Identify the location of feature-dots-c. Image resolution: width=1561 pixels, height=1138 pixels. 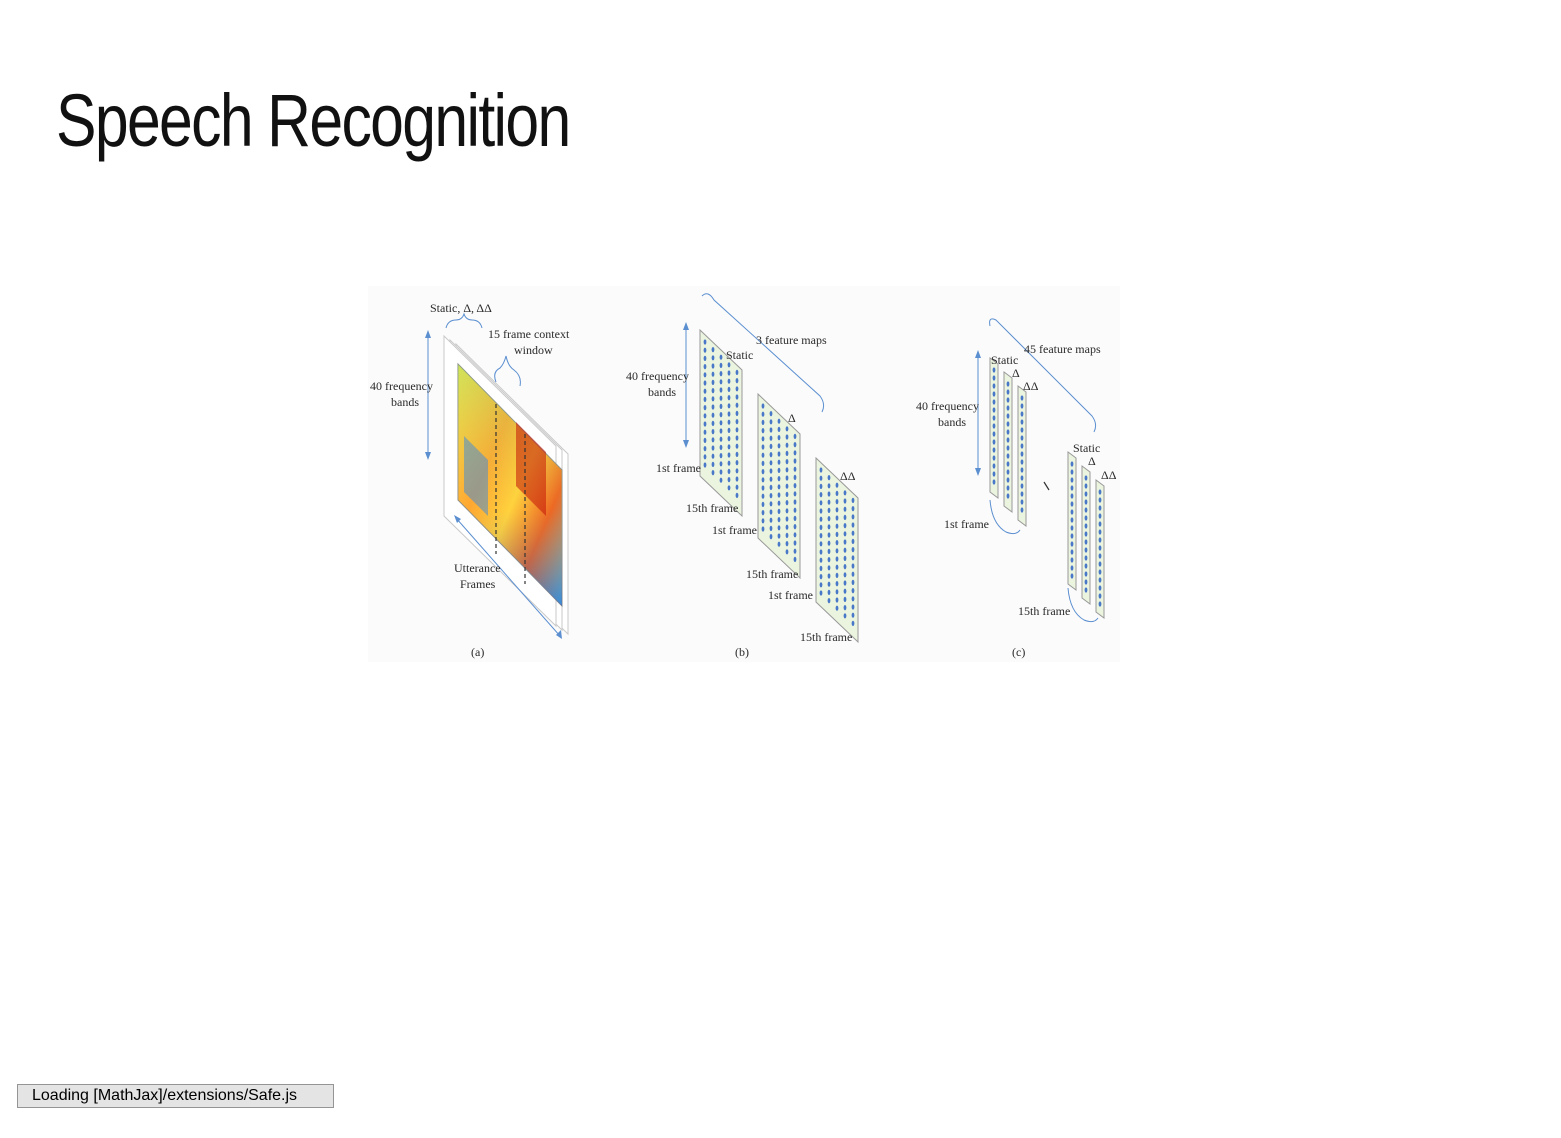
(1047, 487).